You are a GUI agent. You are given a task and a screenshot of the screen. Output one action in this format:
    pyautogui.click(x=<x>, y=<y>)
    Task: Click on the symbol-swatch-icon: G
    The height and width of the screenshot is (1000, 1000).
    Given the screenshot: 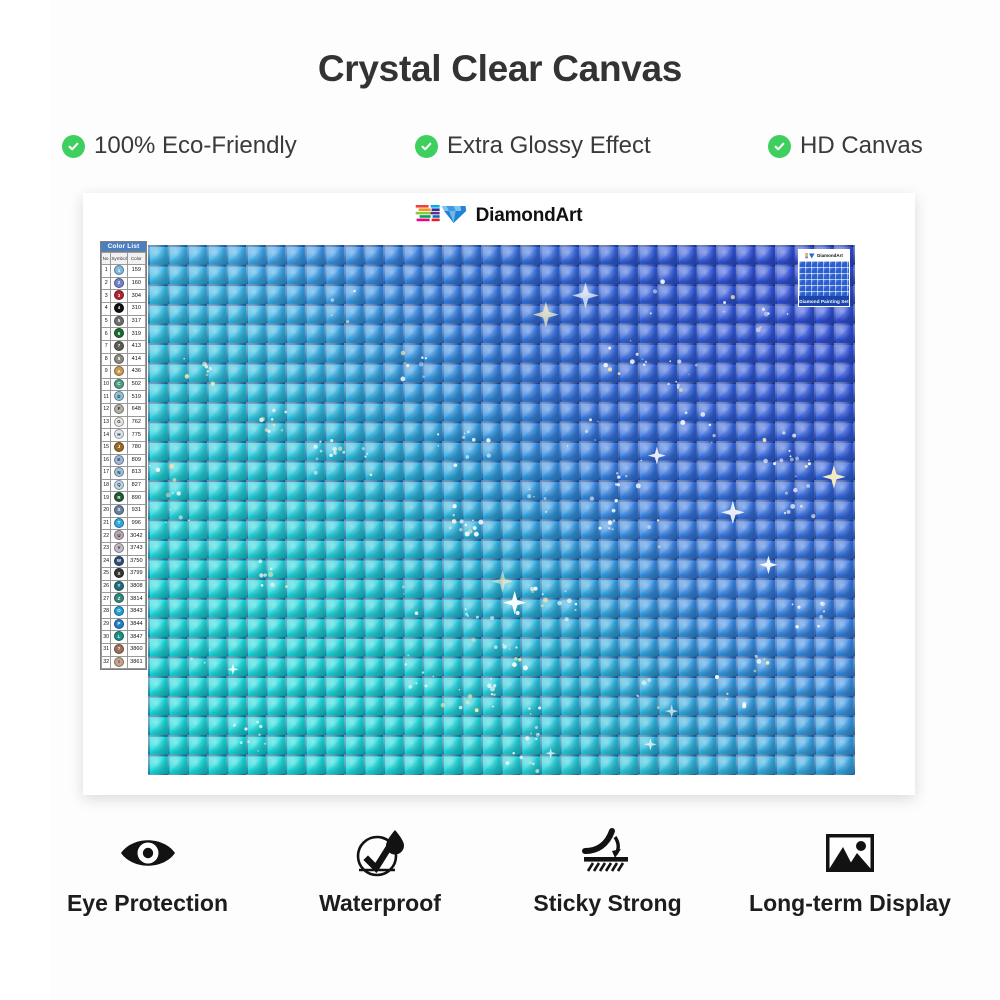 What is the action you would take?
    pyautogui.click(x=119, y=421)
    